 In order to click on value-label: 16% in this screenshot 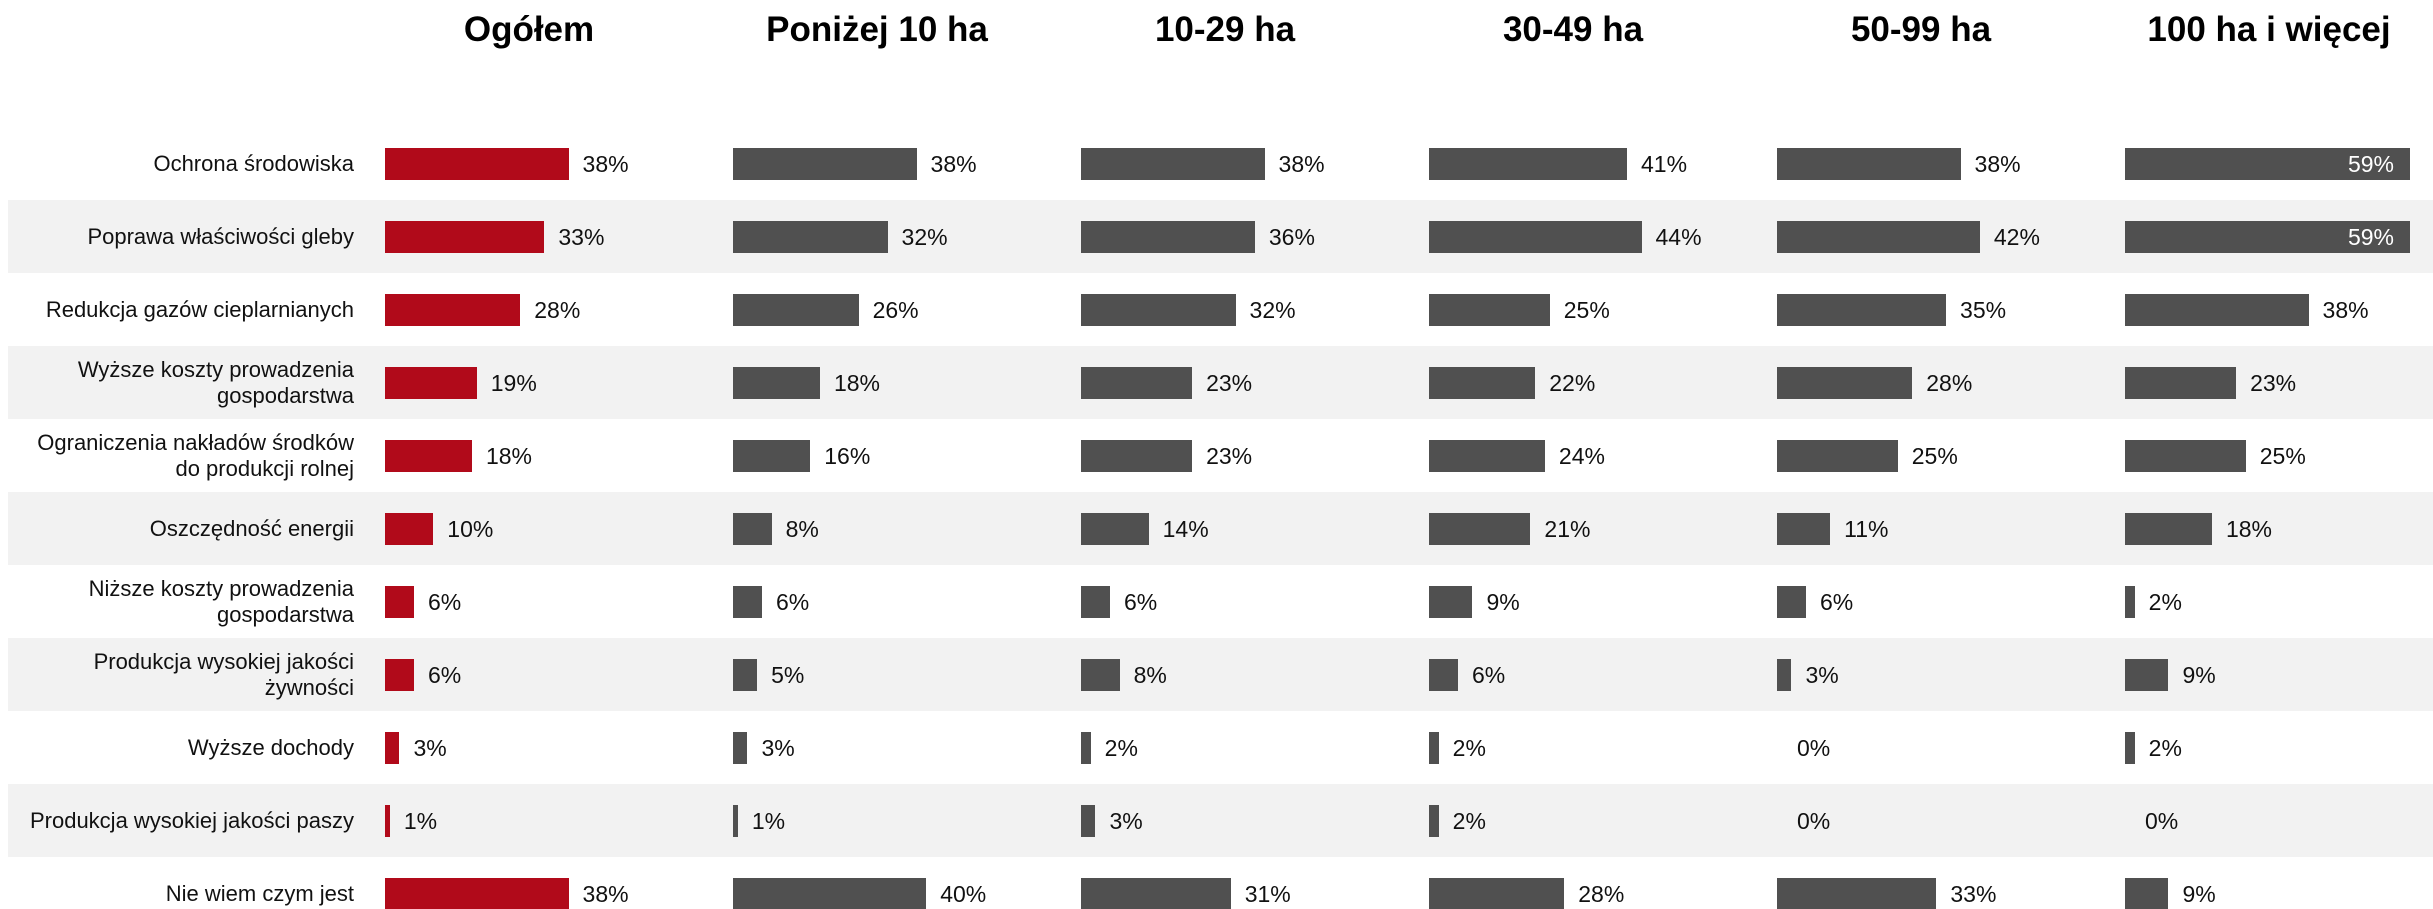, I will do `click(847, 455)`.